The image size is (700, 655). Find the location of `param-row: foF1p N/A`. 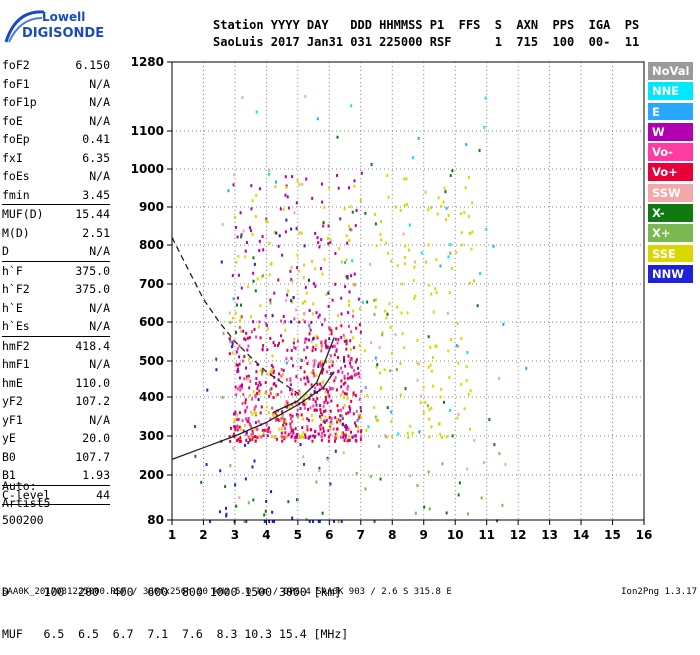

param-row: foF1p N/A is located at coordinates (56, 102).